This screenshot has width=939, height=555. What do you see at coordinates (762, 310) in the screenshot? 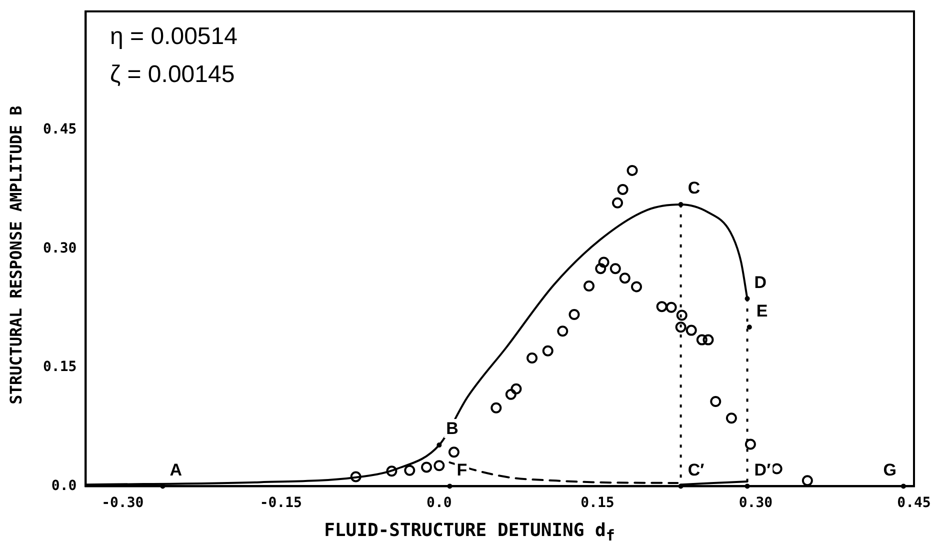
I see `annotation: E` at bounding box center [762, 310].